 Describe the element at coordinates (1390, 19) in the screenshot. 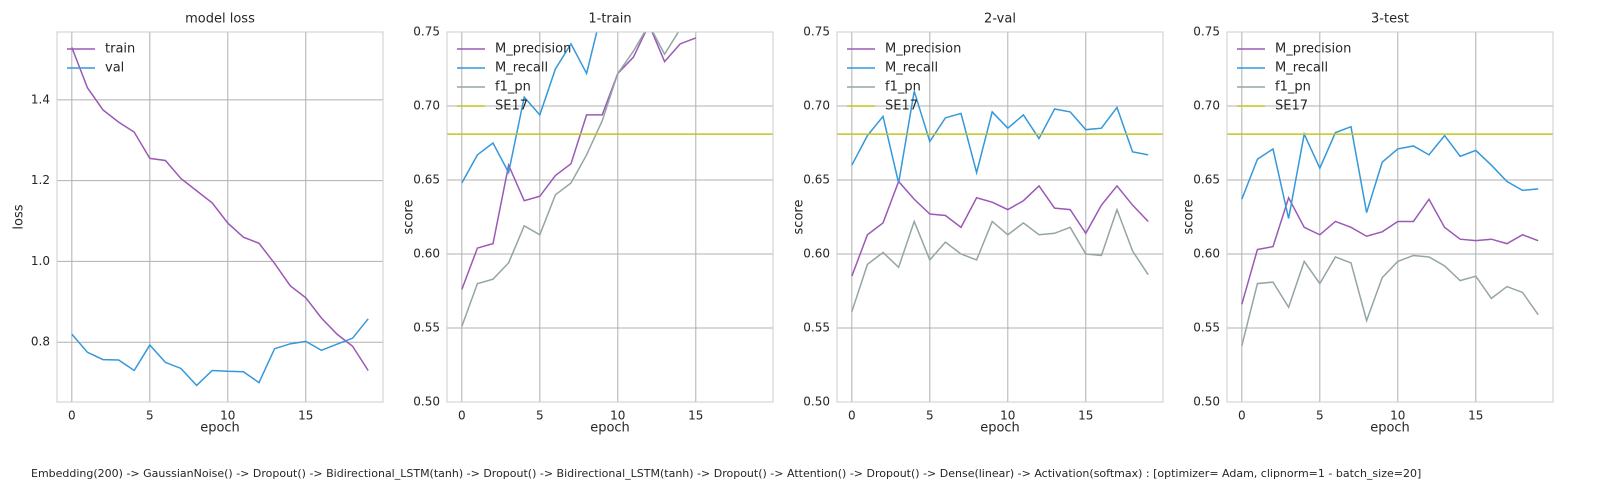

I see `axes-title: 3-test` at that location.